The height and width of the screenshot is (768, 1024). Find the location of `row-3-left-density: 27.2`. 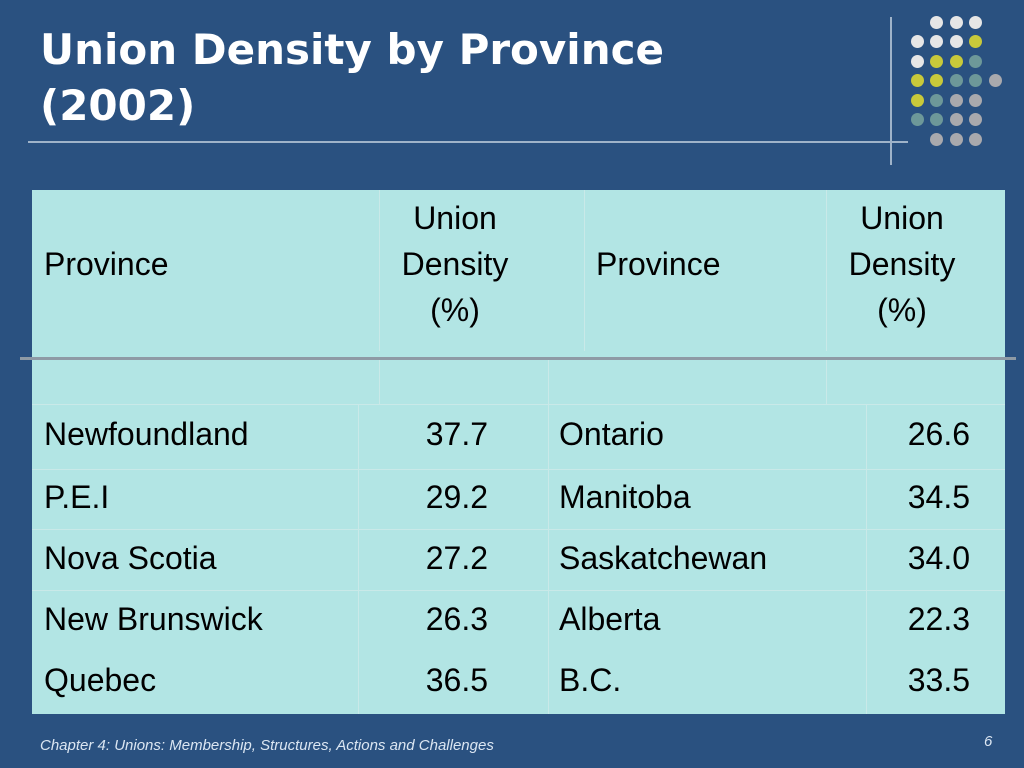

row-3-left-density: 27.2 is located at coordinates (456, 558).